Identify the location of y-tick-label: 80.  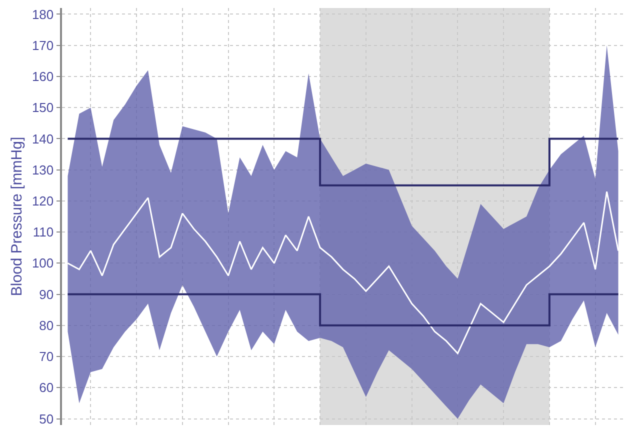
(46, 325).